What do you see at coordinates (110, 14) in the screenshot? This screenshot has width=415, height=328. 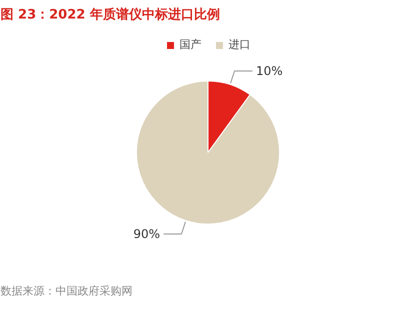 I see `chart-title: 图 23：2022 年质谱仪中标进口比例` at bounding box center [110, 14].